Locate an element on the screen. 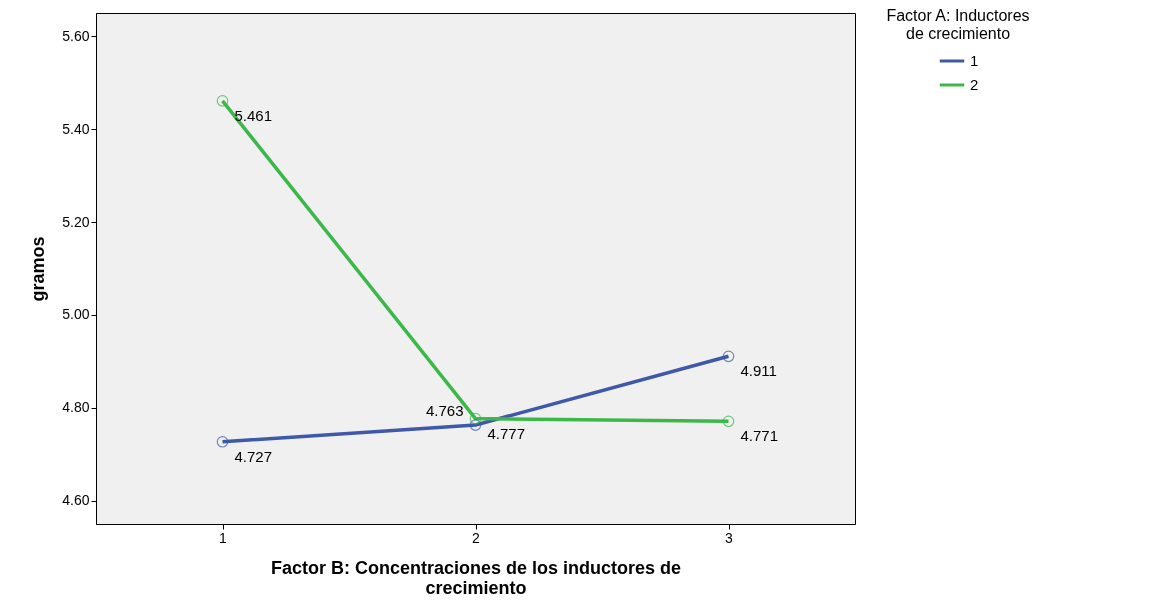  data-label: 4.771 is located at coordinates (759, 436).